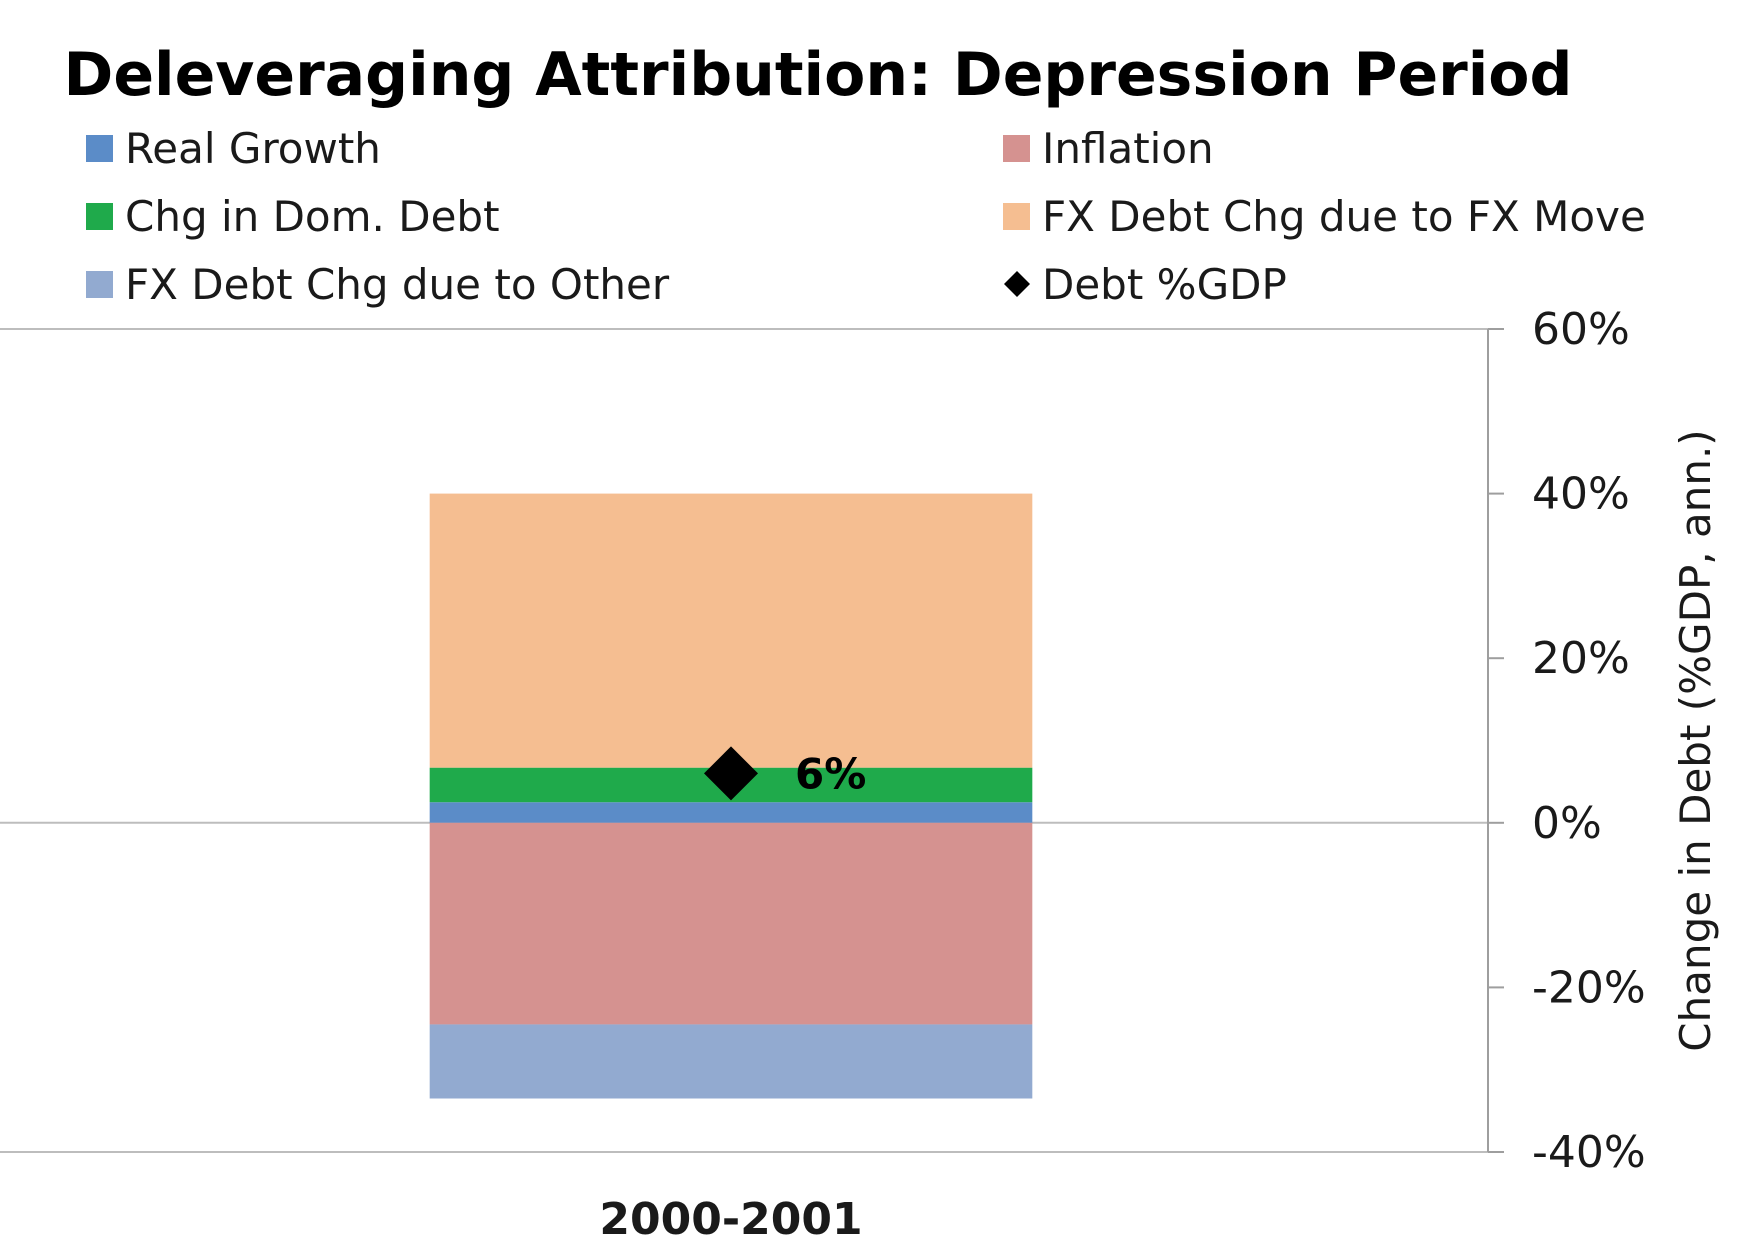 Image resolution: width=1741 pixels, height=1239 pixels. Describe the element at coordinates (1589, 1152) in the screenshot. I see `y-tick-label: -40%` at that location.